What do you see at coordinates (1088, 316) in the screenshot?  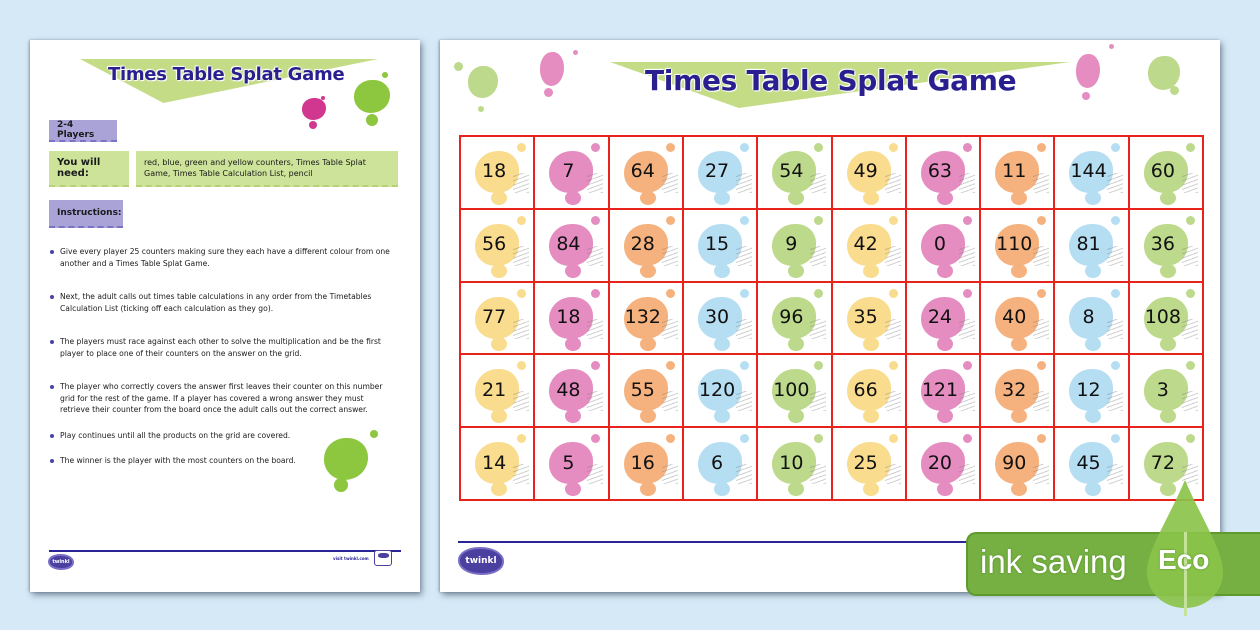 I see `grid-number: 8` at bounding box center [1088, 316].